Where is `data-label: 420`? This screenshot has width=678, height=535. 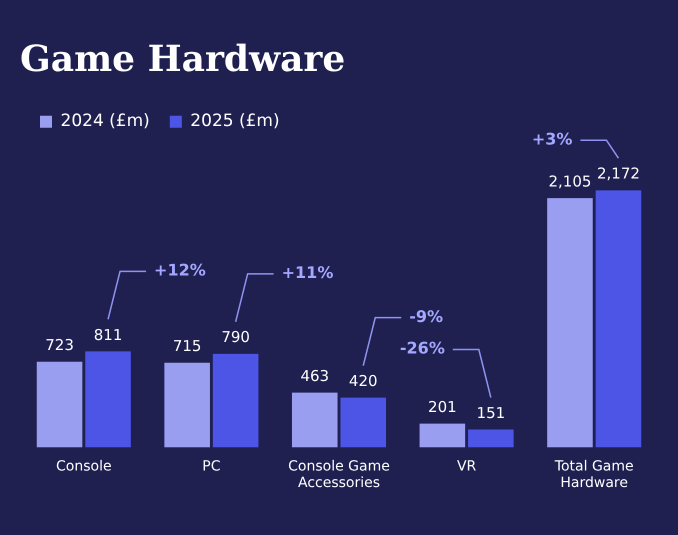 data-label: 420 is located at coordinates (363, 381).